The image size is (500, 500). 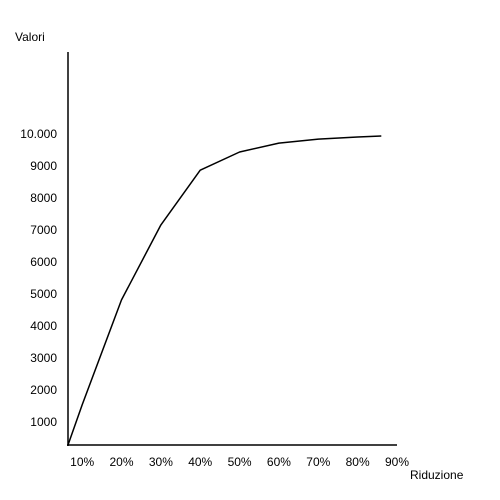 I want to click on x-tick-label: 10%, so click(x=82, y=462).